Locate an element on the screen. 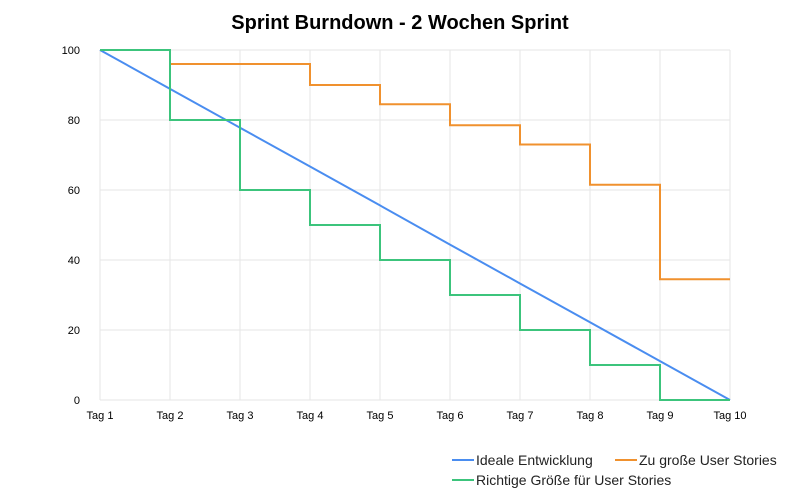 Image resolution: width=800 pixels, height=500 pixels. y-tick-label: 20 is located at coordinates (74, 331).